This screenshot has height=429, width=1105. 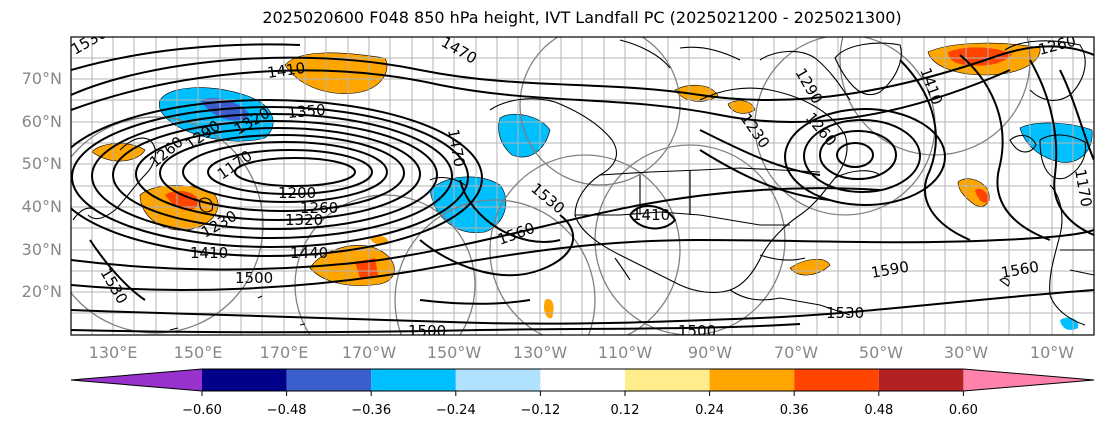 What do you see at coordinates (709, 410) in the screenshot?
I see `colorbar-tick-label: 0.24` at bounding box center [709, 410].